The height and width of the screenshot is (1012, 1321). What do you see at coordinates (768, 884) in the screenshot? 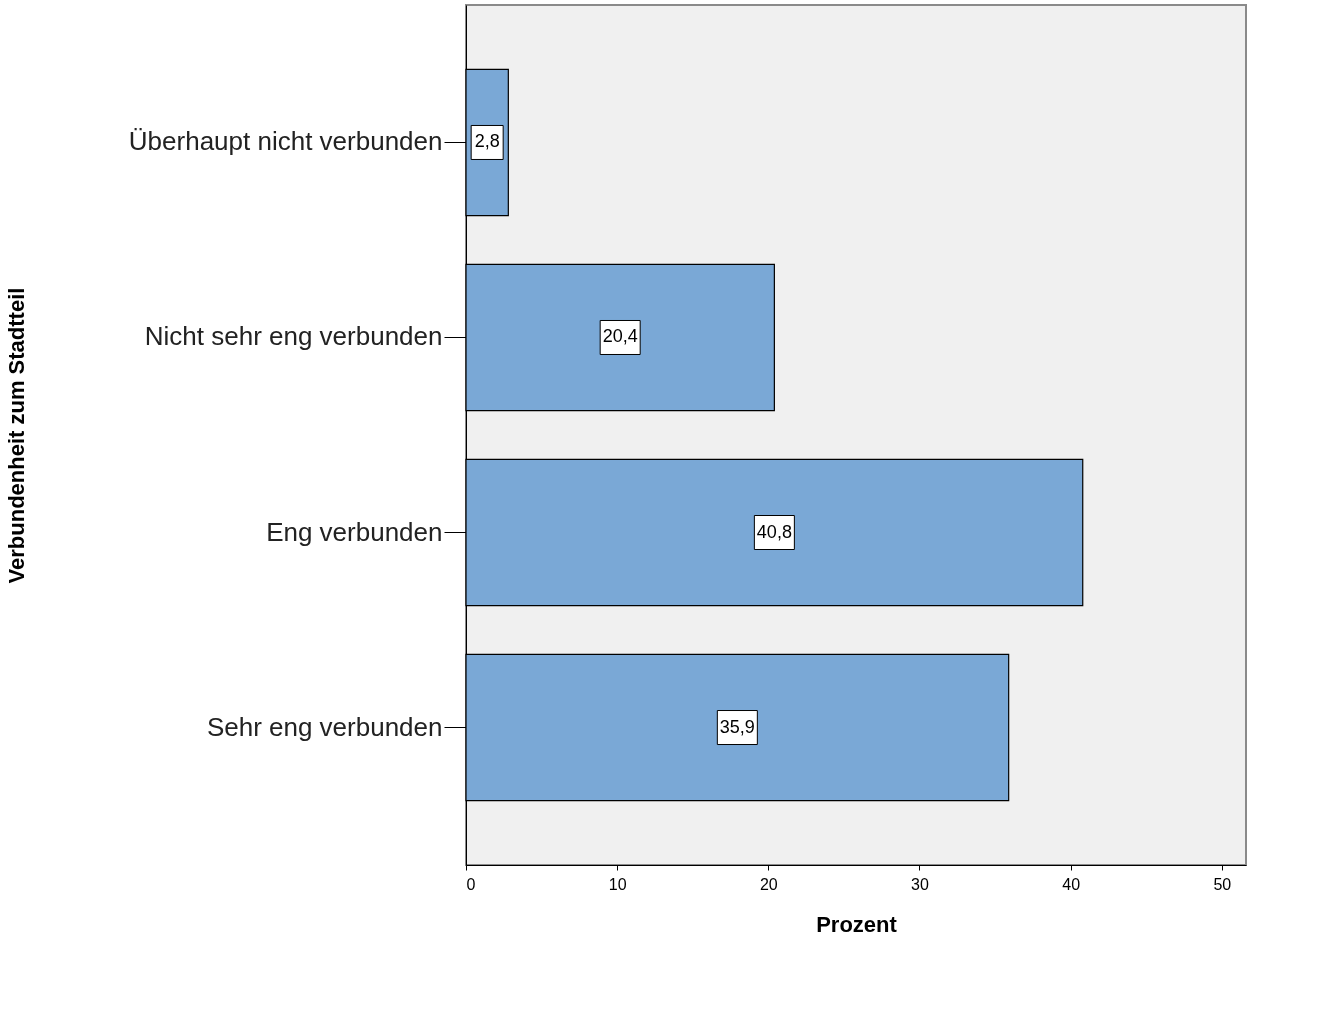
I see `x-tick-label: 20` at bounding box center [768, 884].